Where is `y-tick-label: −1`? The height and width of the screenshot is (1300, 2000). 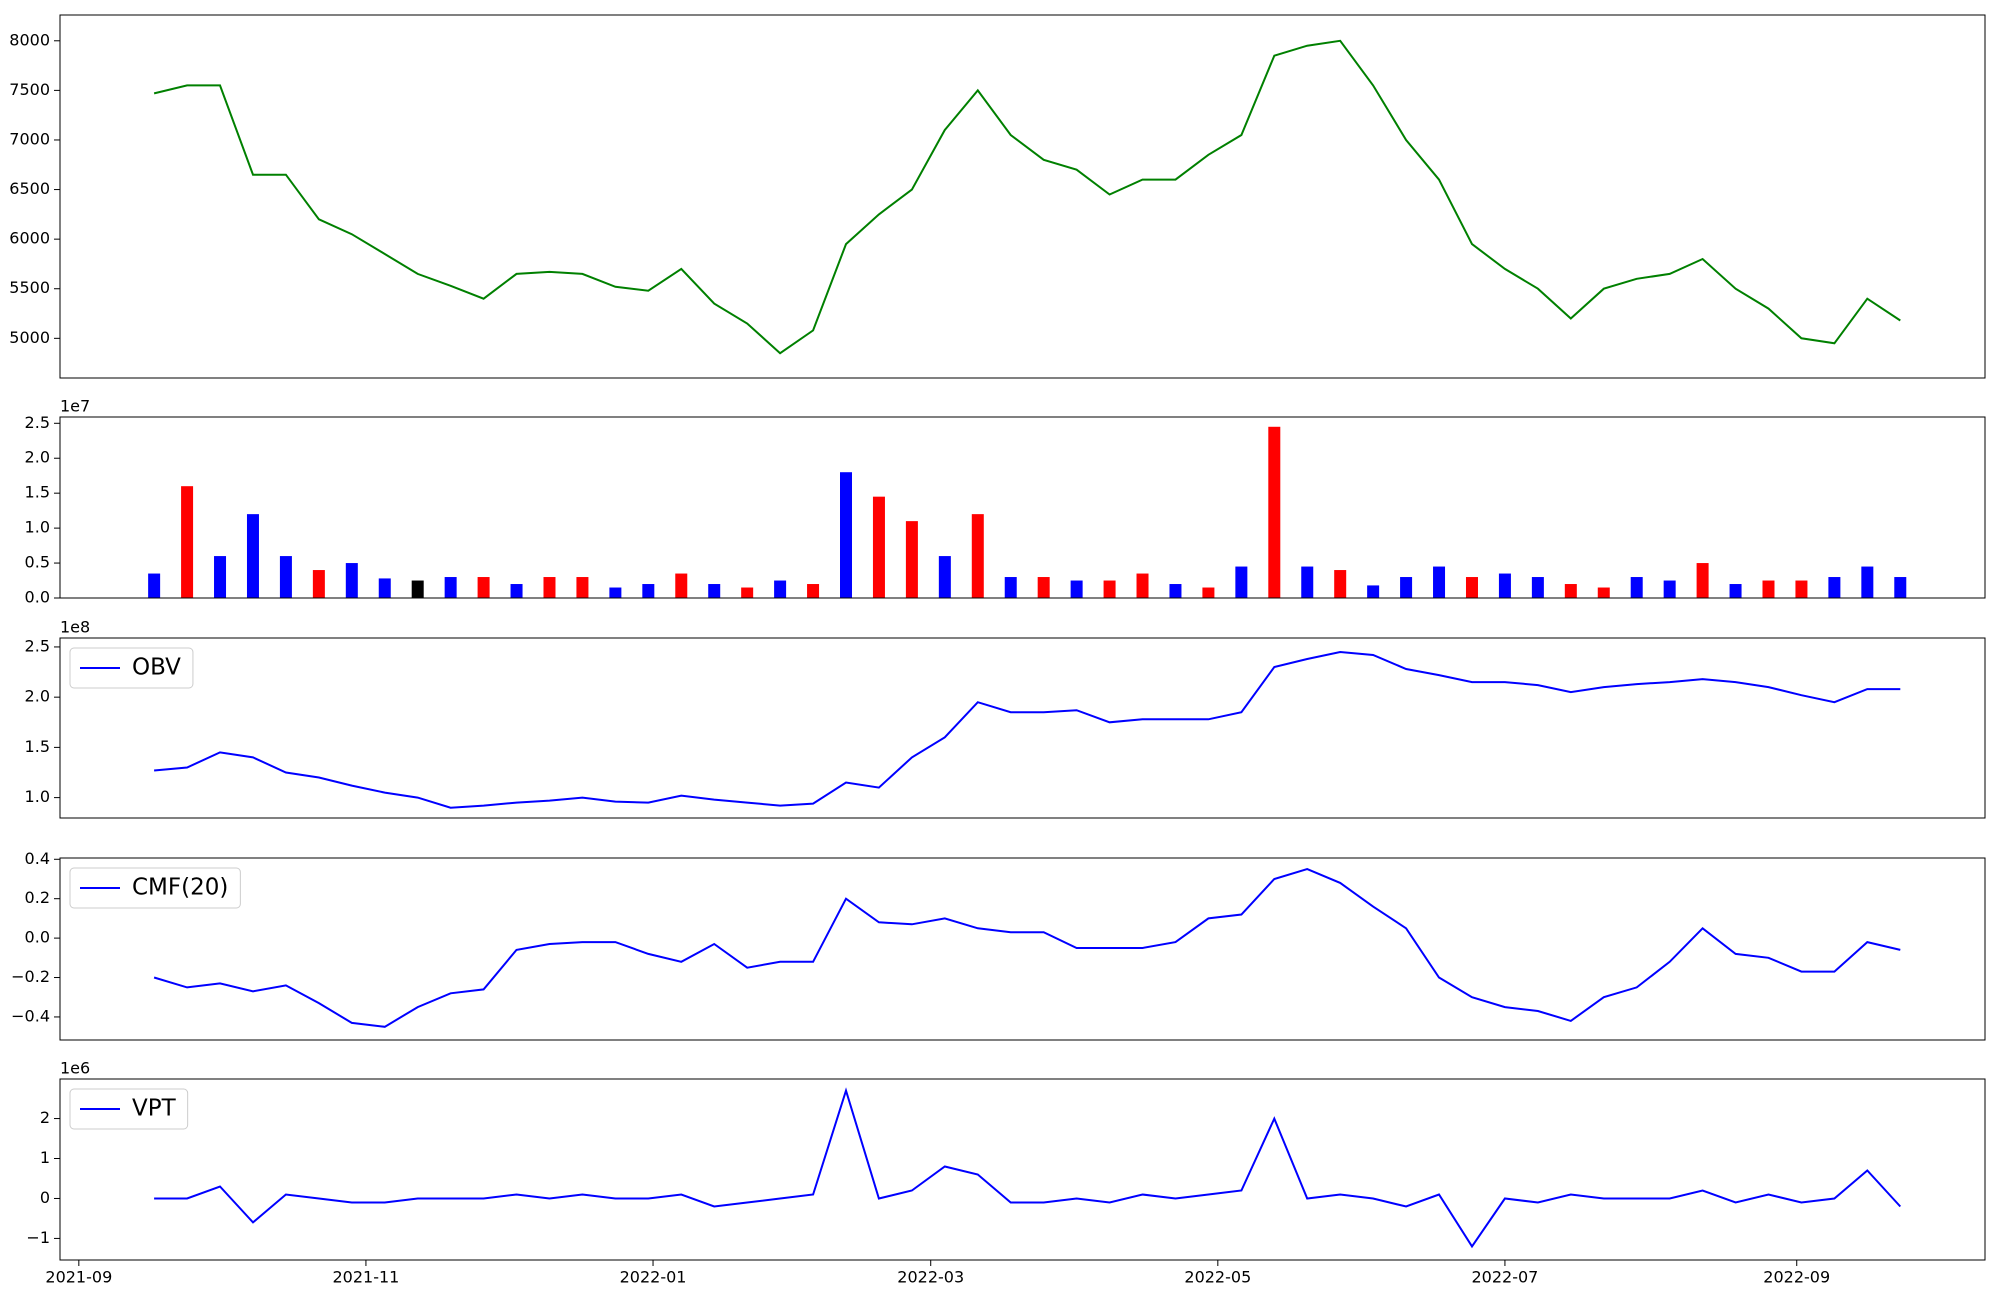 y-tick-label: −1 is located at coordinates (38, 1237).